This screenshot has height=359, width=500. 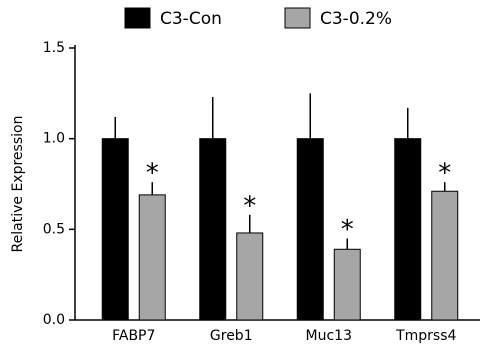 I want to click on legend-label: C3-Con, so click(x=191, y=19).